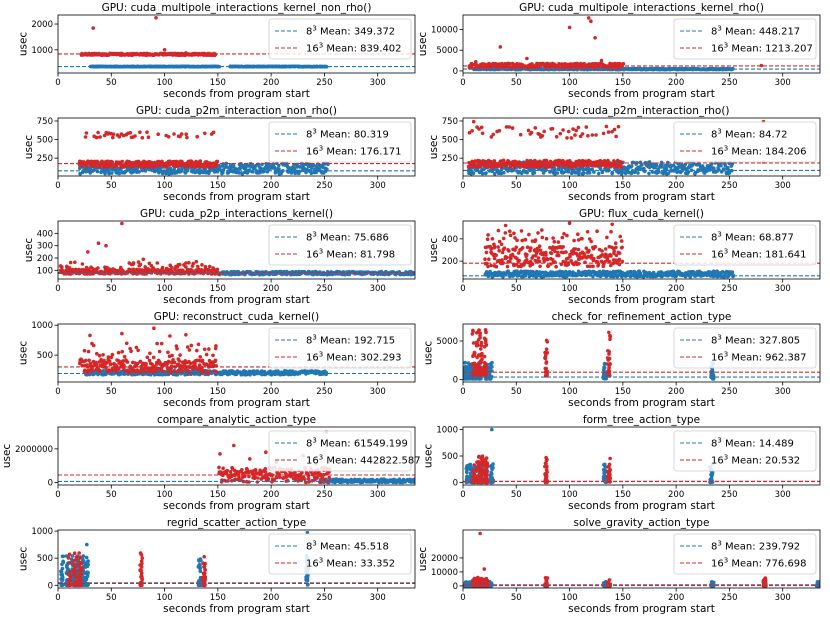 The height and width of the screenshot is (623, 830). I want to click on legend-entry: 83 Mean: 75.686, so click(347, 237).